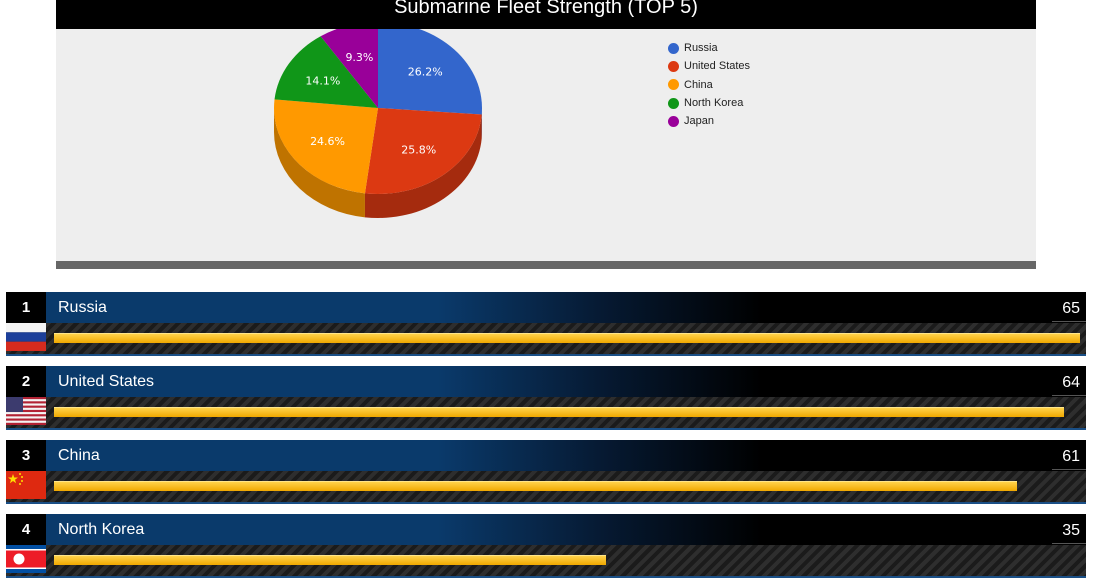 The height and width of the screenshot is (578, 1093). I want to click on rank-number: 2, so click(26, 381).